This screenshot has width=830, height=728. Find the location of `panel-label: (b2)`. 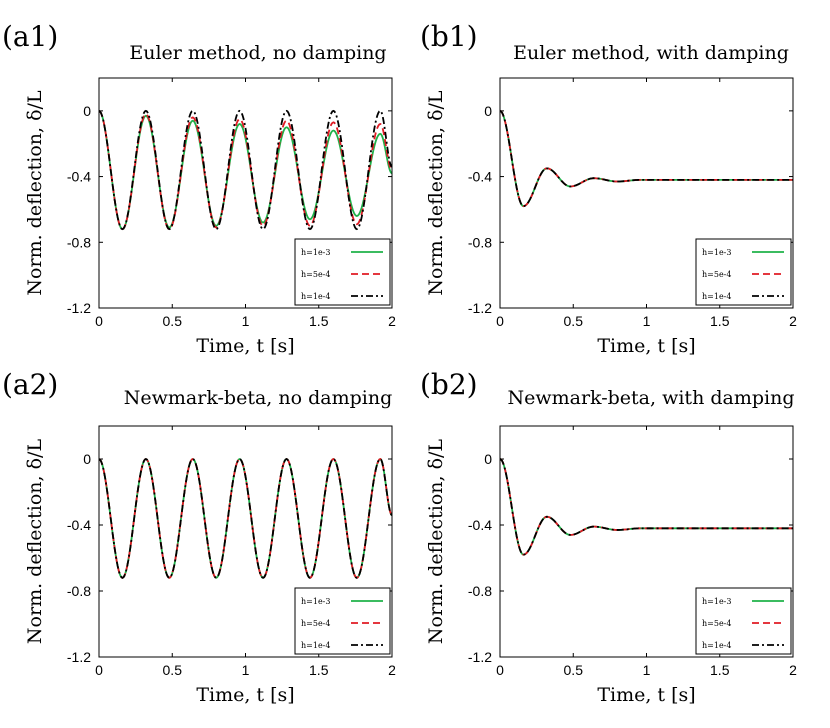

panel-label: (b2) is located at coordinates (449, 384).